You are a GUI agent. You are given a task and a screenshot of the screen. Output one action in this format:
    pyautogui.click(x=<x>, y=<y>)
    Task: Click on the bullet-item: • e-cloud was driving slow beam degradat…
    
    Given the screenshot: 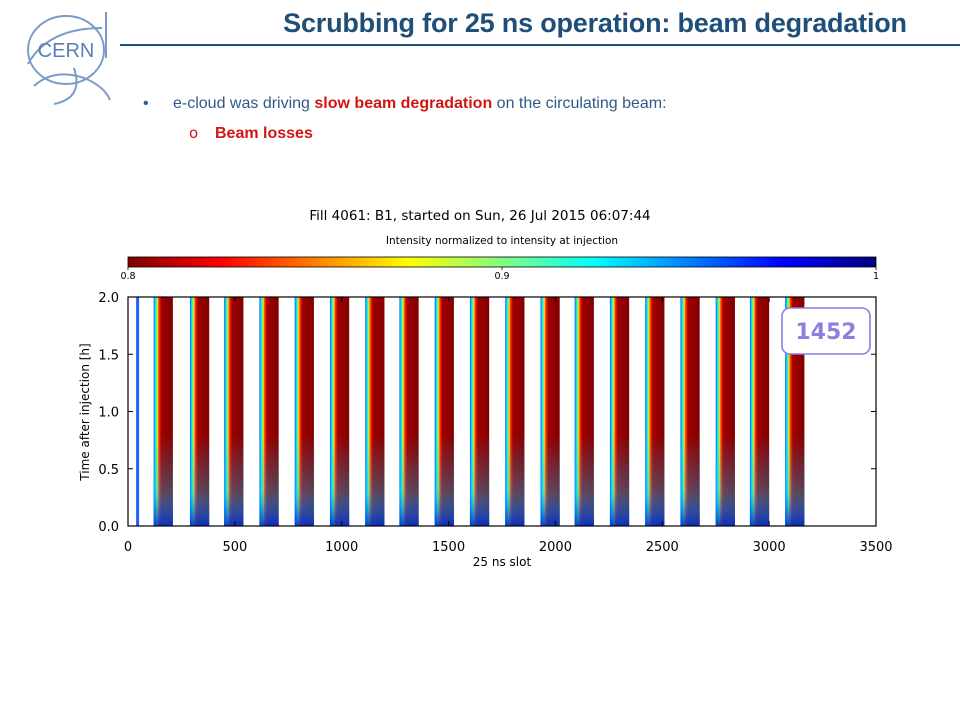 What is the action you would take?
    pyautogui.click(x=405, y=104)
    